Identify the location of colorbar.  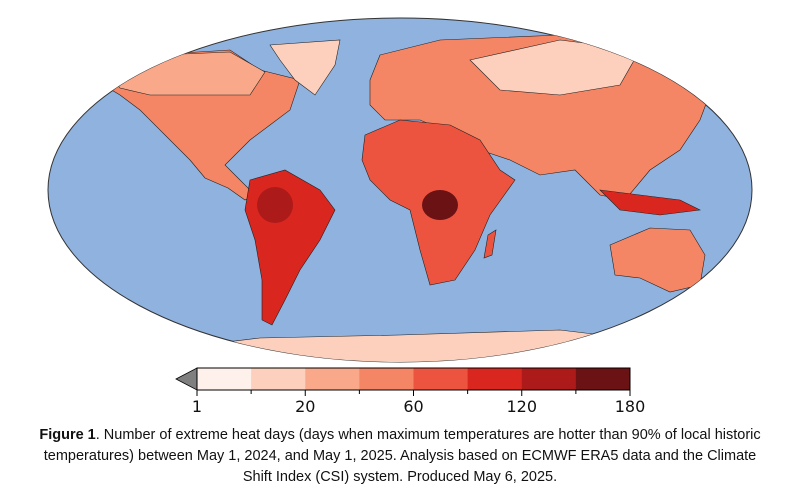
(403, 381).